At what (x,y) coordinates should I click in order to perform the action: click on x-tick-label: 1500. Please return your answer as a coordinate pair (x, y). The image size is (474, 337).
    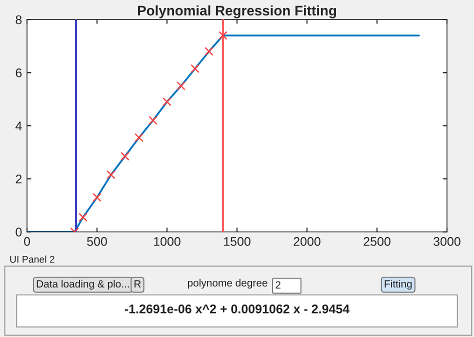
    Looking at the image, I should click on (237, 241).